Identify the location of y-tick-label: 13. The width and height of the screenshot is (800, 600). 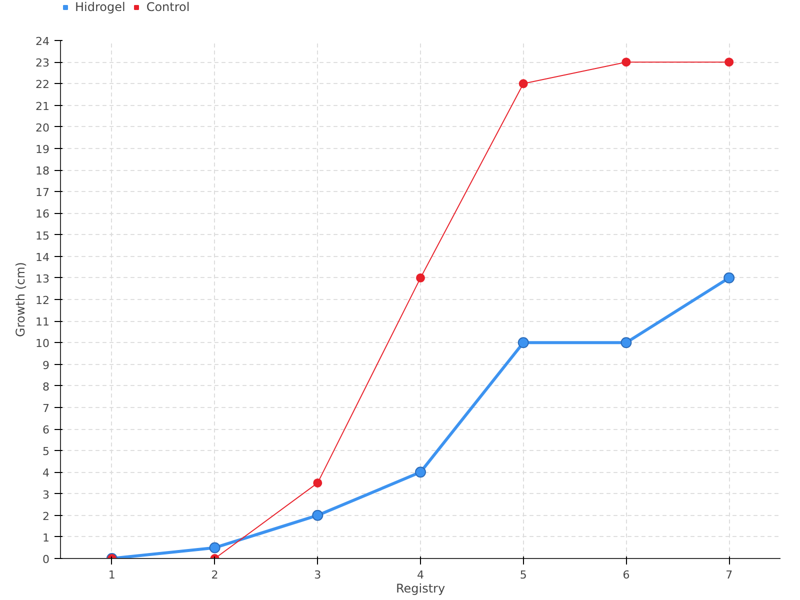
(43, 279).